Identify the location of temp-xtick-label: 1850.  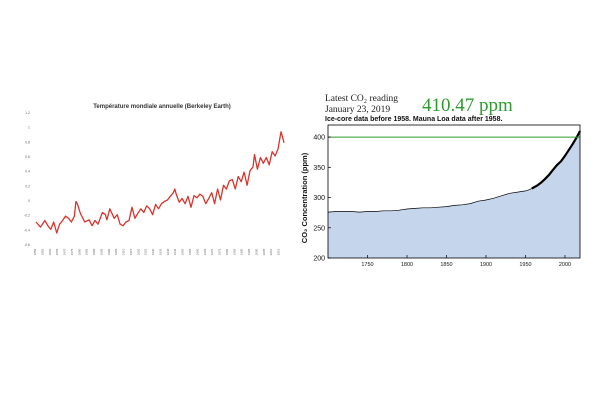
(35, 251).